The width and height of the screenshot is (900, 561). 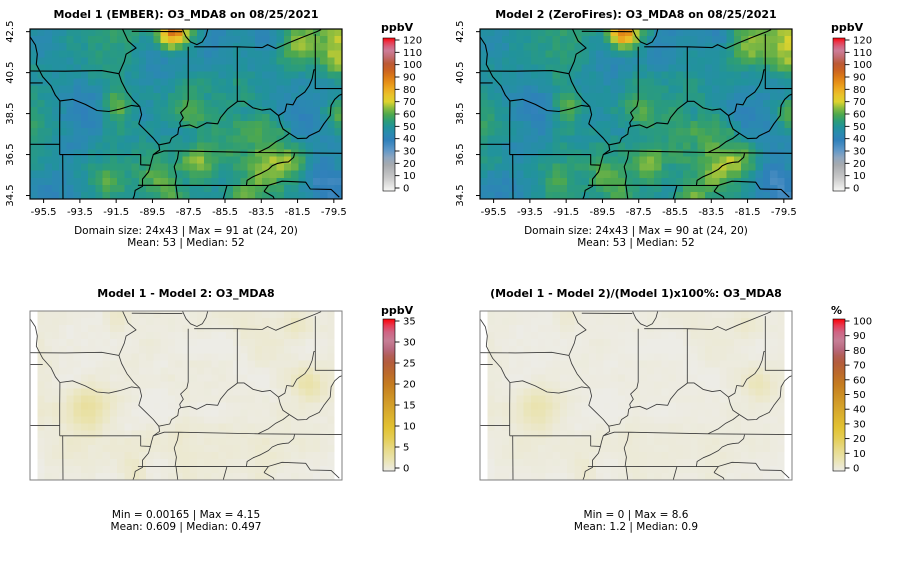 What do you see at coordinates (636, 243) in the screenshot?
I see `caption-stats-model2: Mean: 53 | Median: 52` at bounding box center [636, 243].